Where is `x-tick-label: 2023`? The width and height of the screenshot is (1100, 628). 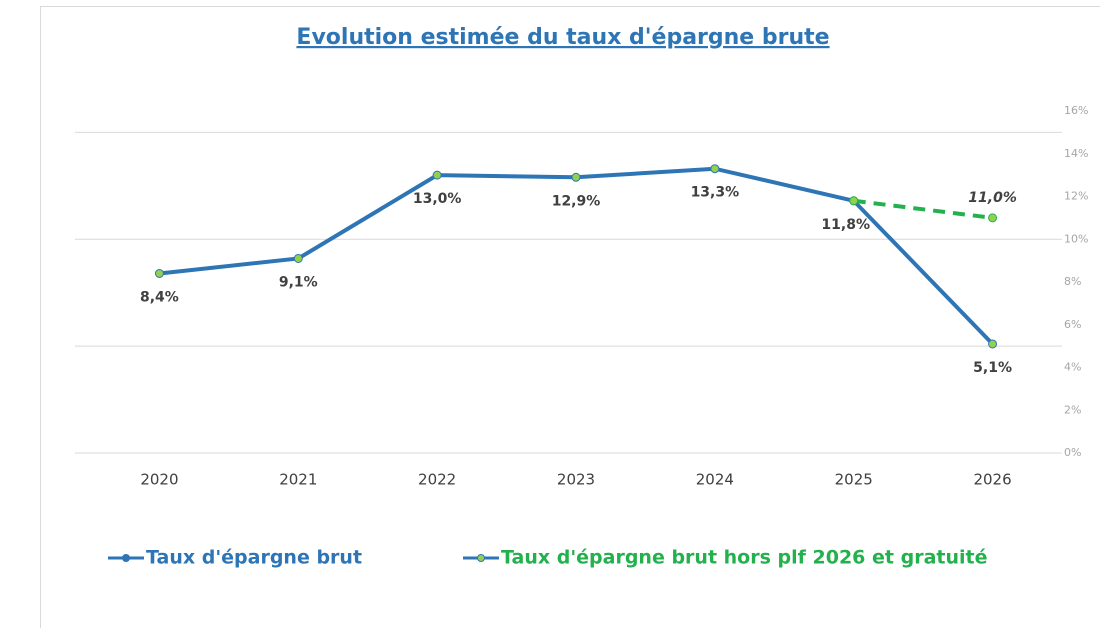
x-tick-label: 2023 is located at coordinates (576, 480).